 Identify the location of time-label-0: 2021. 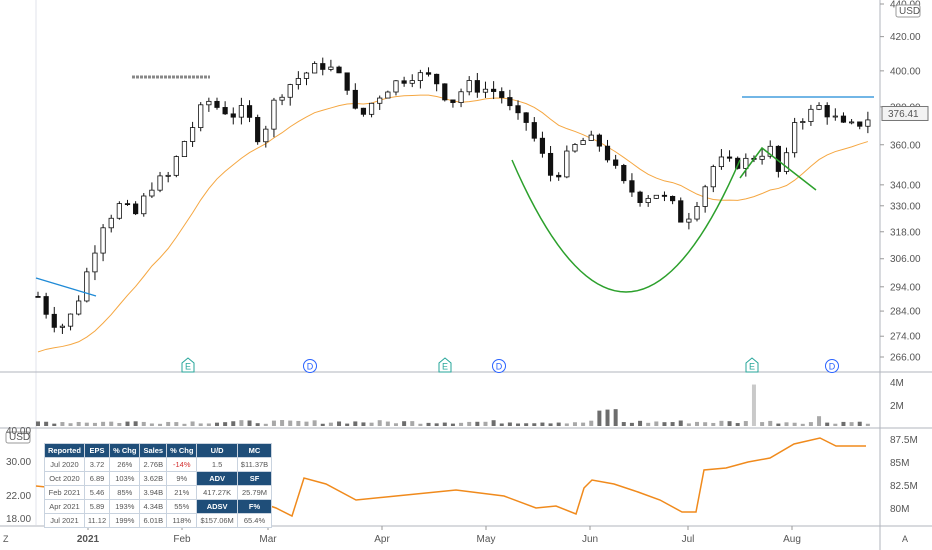
(88, 539).